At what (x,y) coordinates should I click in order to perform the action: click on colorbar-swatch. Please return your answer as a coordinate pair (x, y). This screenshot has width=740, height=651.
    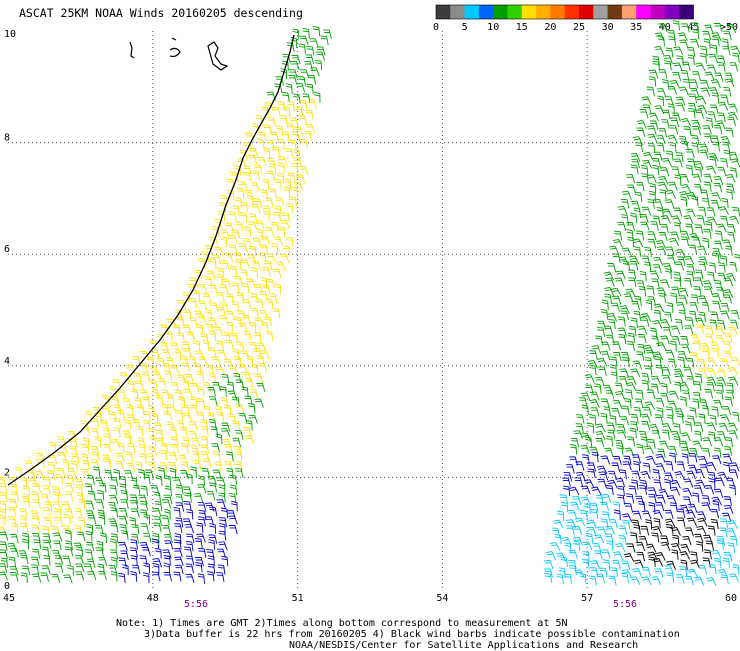
    Looking at the image, I should click on (529, 12).